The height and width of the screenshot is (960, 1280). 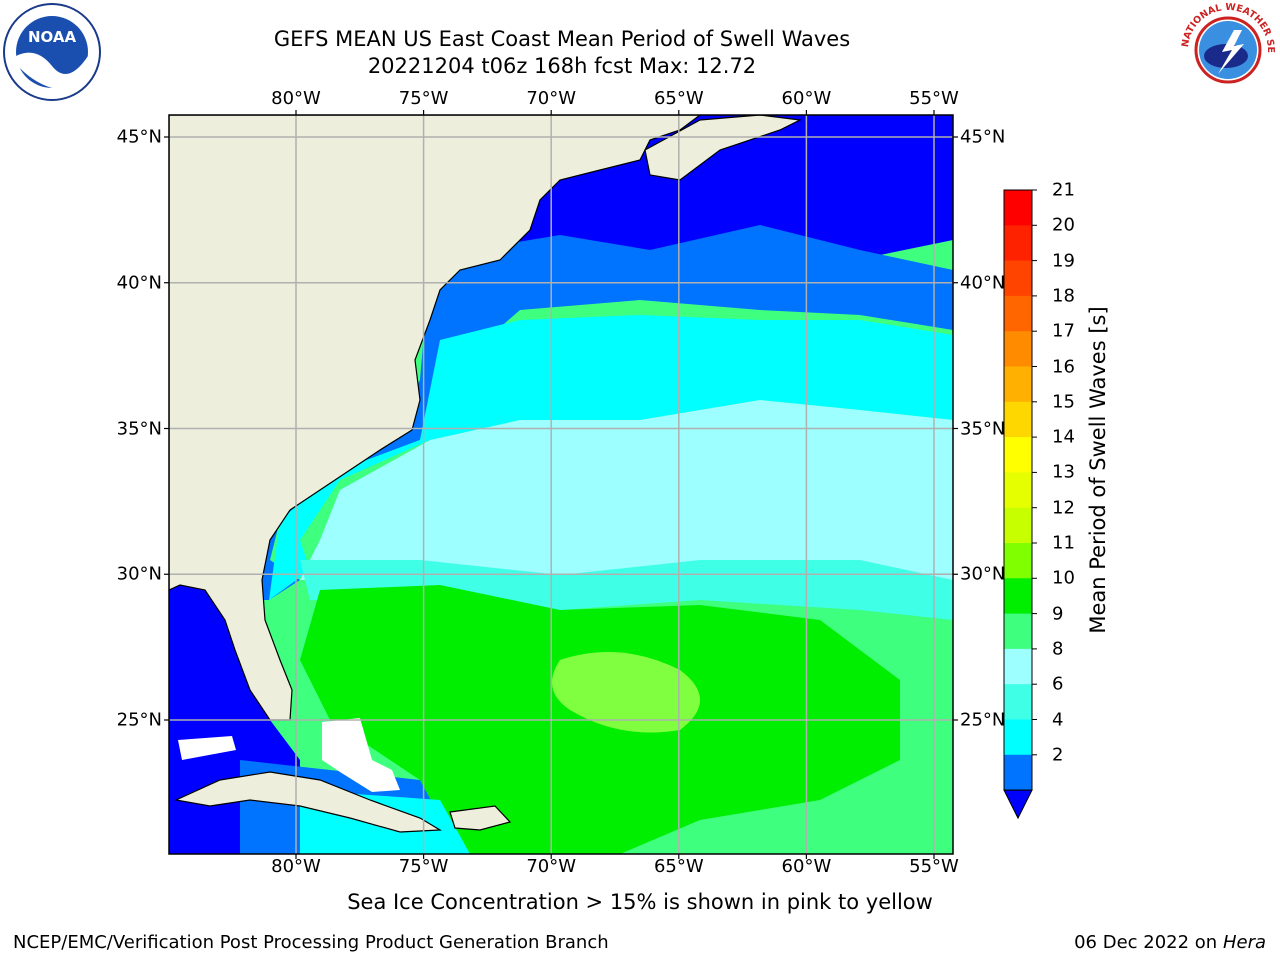 I want to click on credit-machine: Hera, so click(x=1244, y=942).